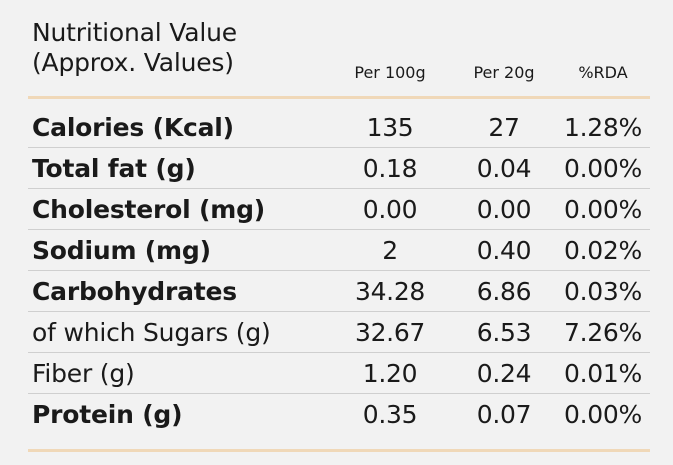  What do you see at coordinates (603, 332) in the screenshot?
I see `row-value-rda: 7.26%` at bounding box center [603, 332].